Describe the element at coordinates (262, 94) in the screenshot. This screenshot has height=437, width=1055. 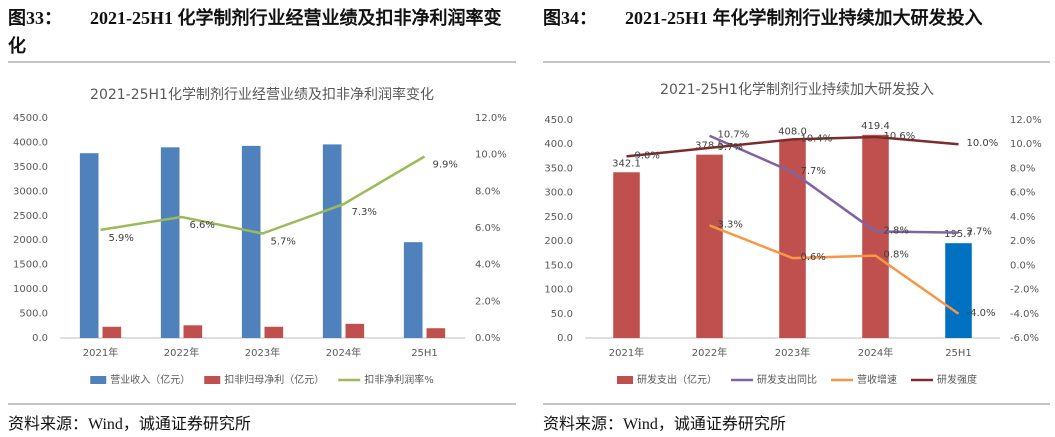
I see `chart-title: 2021-25H1化学制剂行业经营业绩及扣非净利润率变化` at that location.